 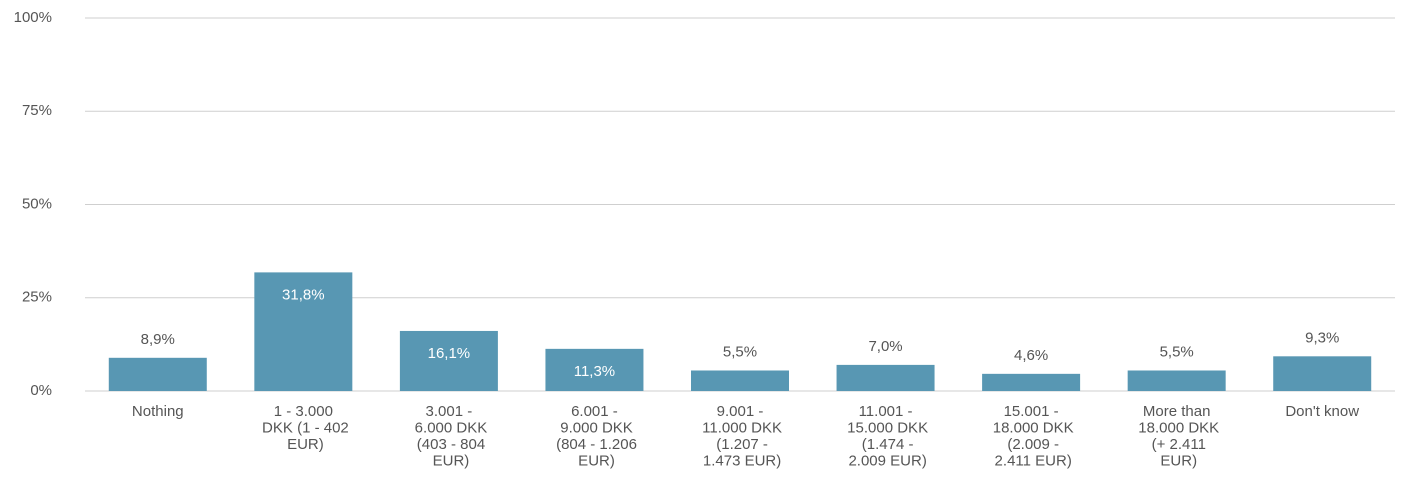 I want to click on value-label: 11,3%, so click(x=594, y=371).